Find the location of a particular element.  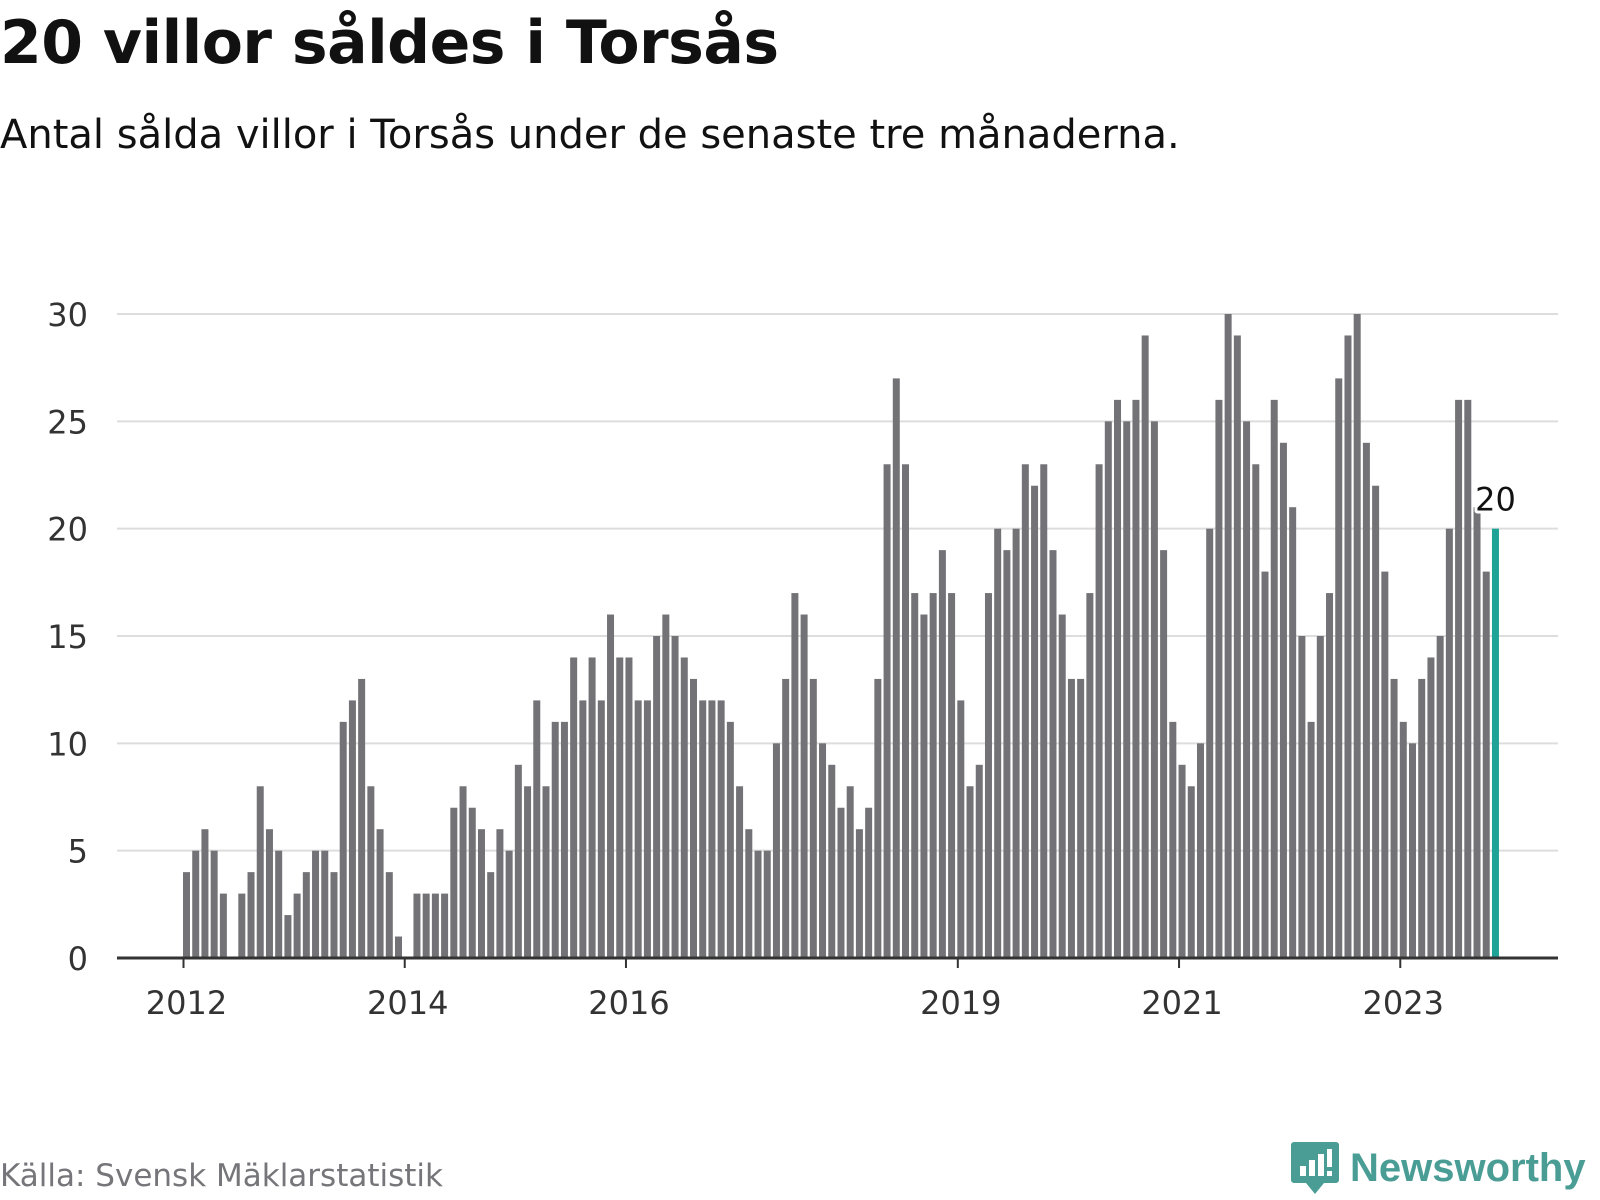

y-tick-label: 10 is located at coordinates (67, 744).